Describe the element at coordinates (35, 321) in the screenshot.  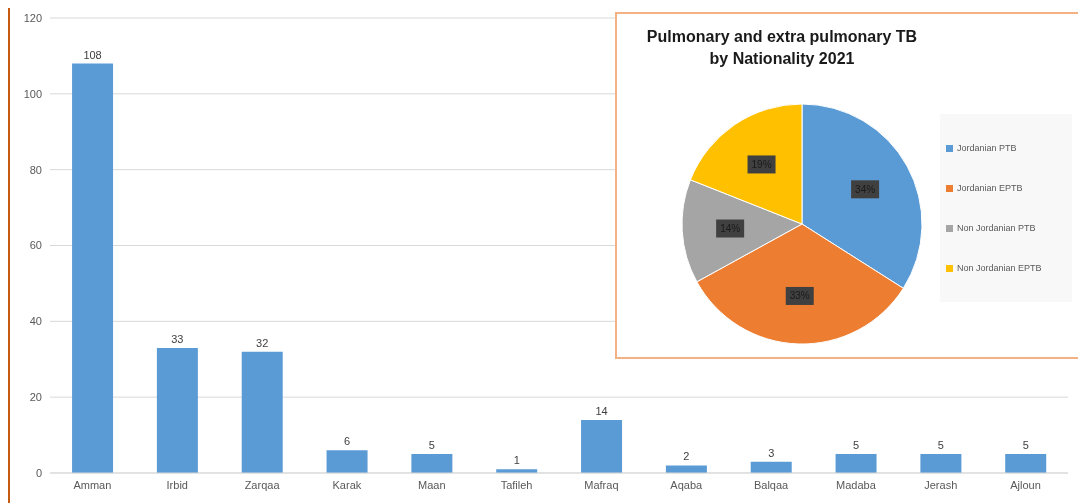
I see `y-tick-label: 40` at that location.